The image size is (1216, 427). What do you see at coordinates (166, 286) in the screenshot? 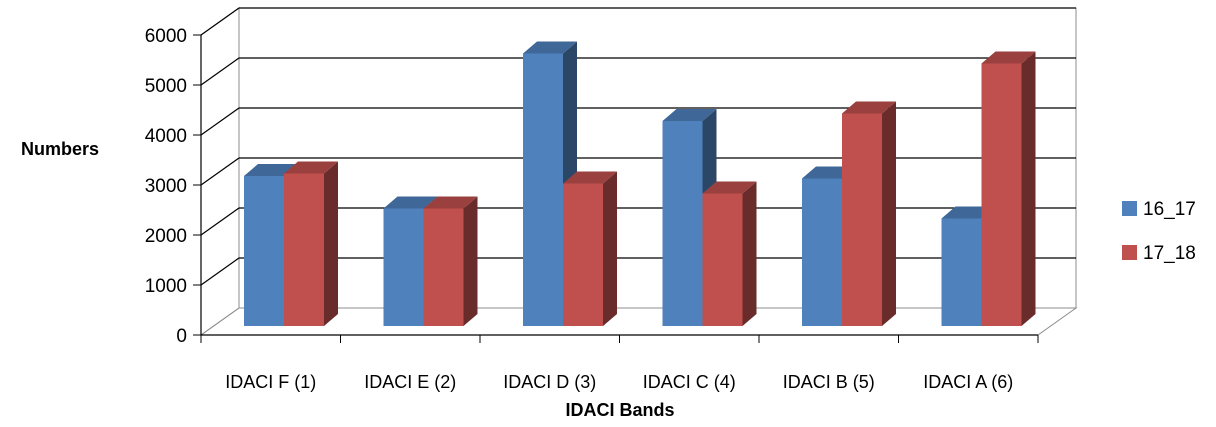
I see `y-tick-label: 1000` at bounding box center [166, 286].